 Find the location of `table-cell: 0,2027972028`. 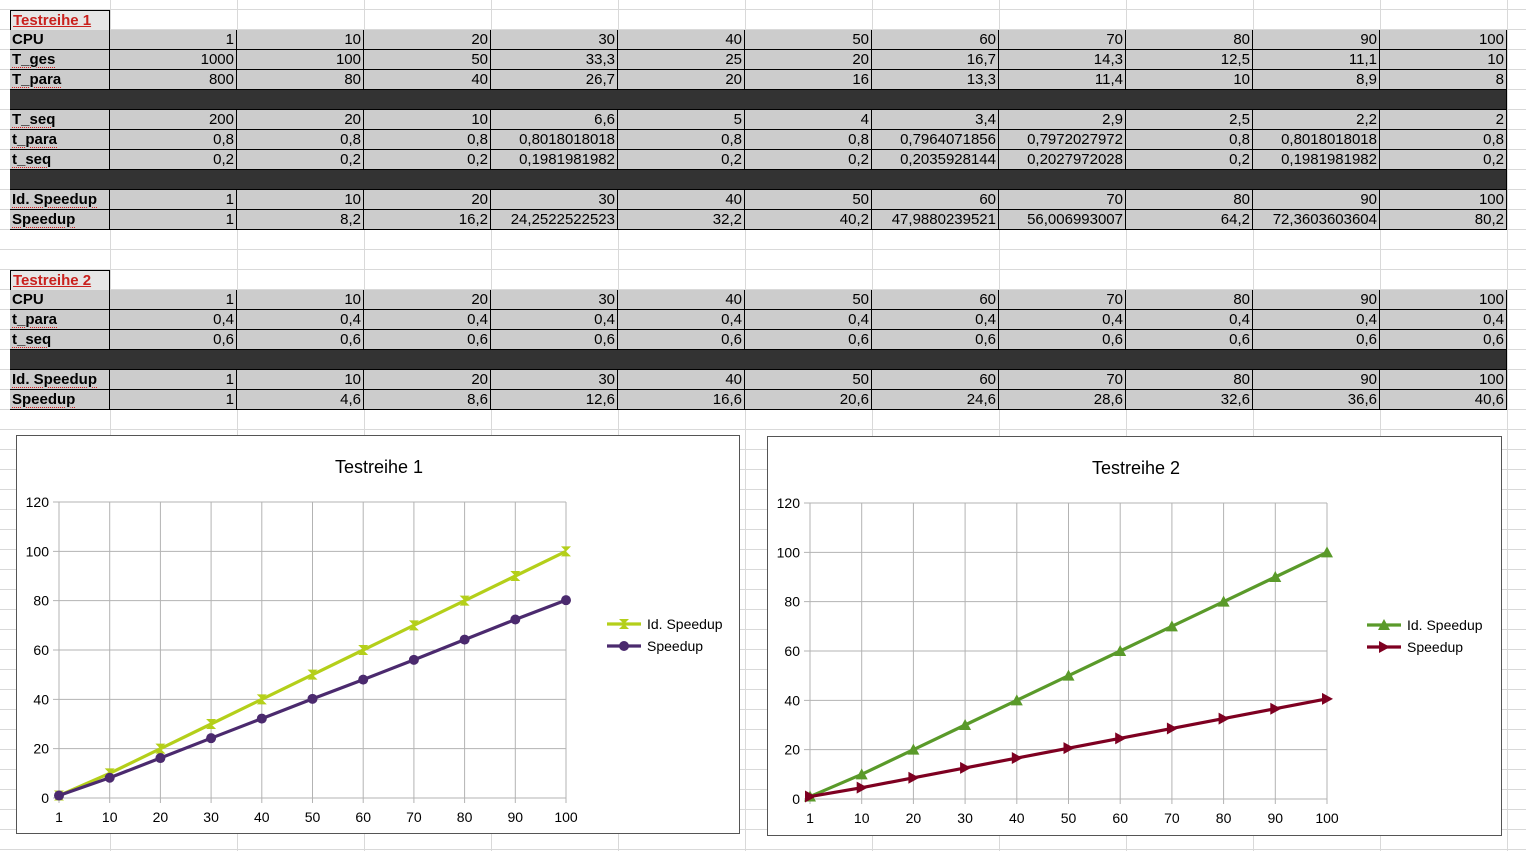

table-cell: 0,2027972028 is located at coordinates (1062, 160).